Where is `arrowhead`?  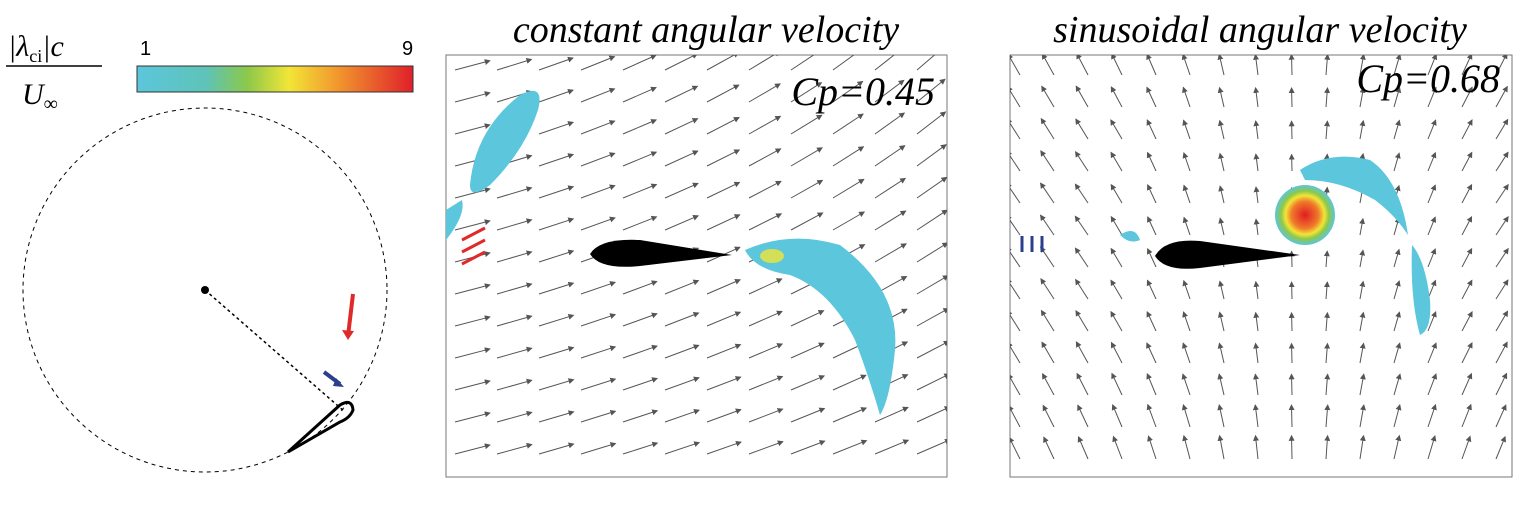 arrowhead is located at coordinates (338, 382).